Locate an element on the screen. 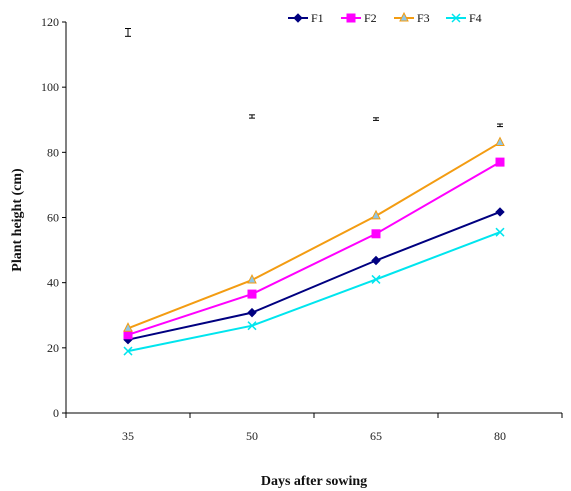 This screenshot has width=571, height=491. x-tick-label: 50 is located at coordinates (252, 436).